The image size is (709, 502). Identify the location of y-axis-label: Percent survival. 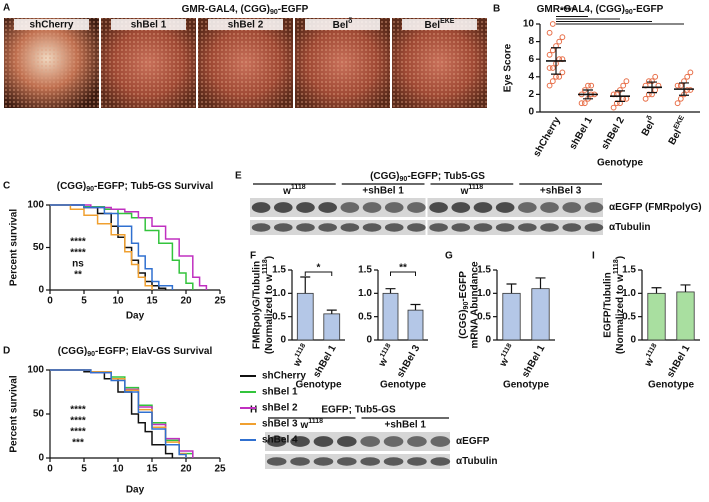
(14, 413).